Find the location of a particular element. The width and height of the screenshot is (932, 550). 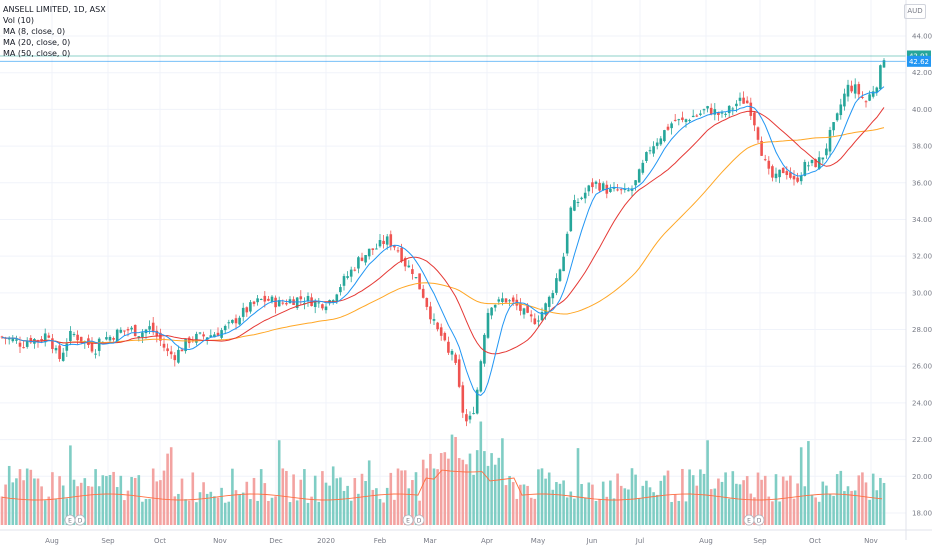

legend-vol: Vol (10) is located at coordinates (18, 20).